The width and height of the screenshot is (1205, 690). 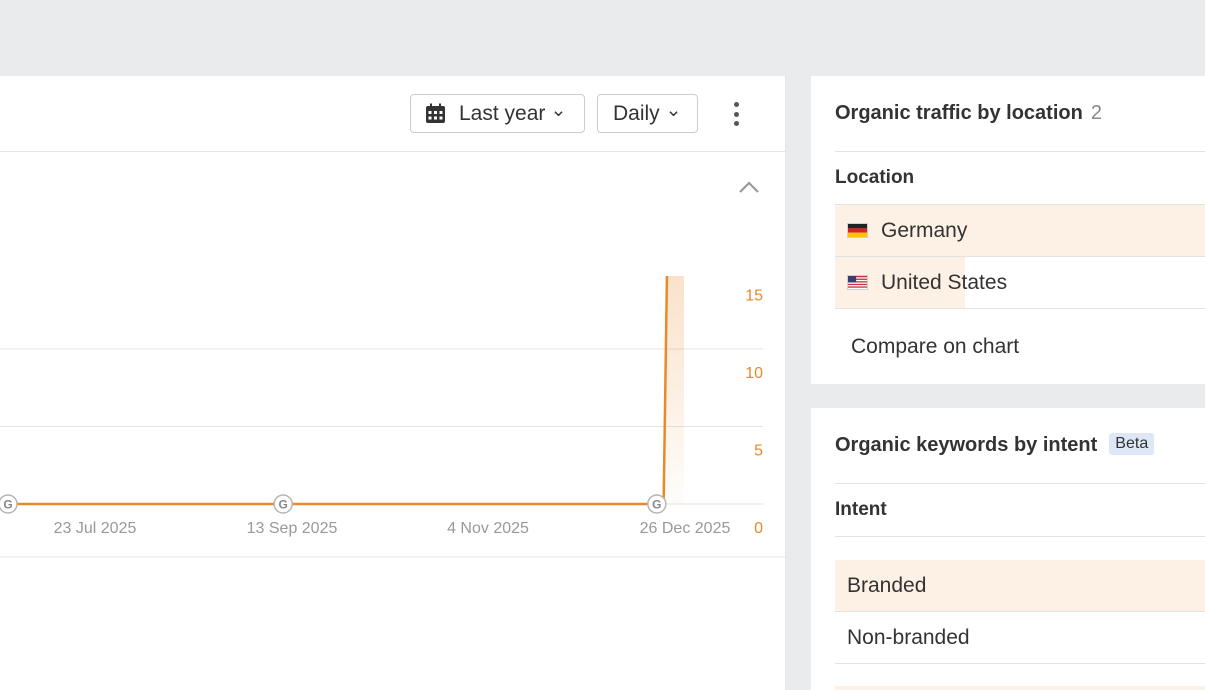 I want to click on beta-badge: Beta, so click(x=1132, y=443).